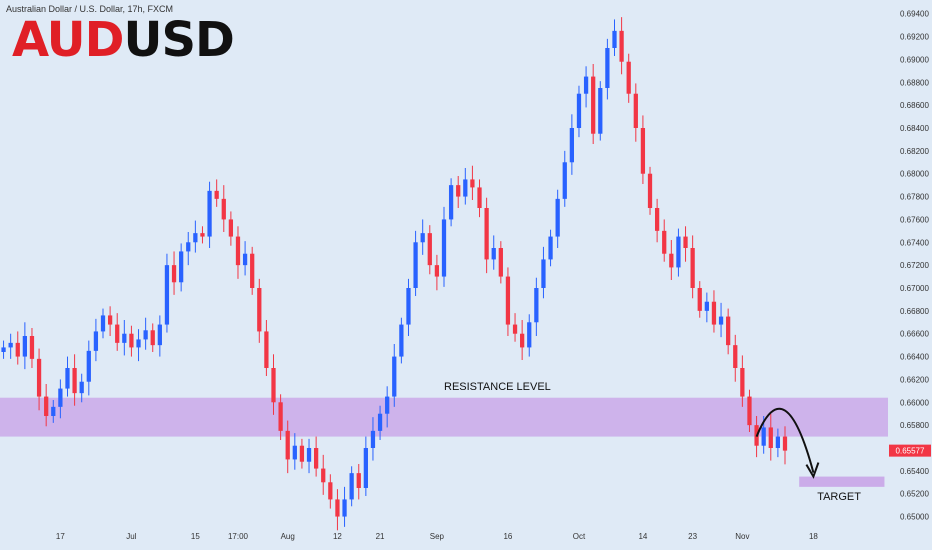  What do you see at coordinates (60, 536) in the screenshot?
I see `x-tick-label: 17` at bounding box center [60, 536].